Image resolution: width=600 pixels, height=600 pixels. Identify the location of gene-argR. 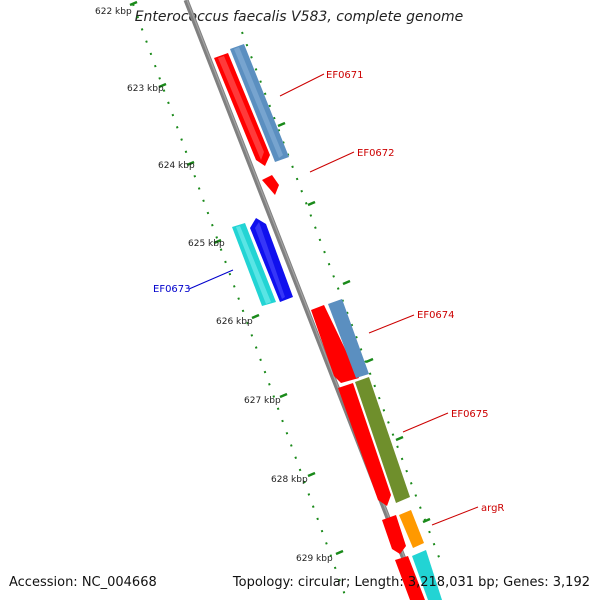
(403, 532).